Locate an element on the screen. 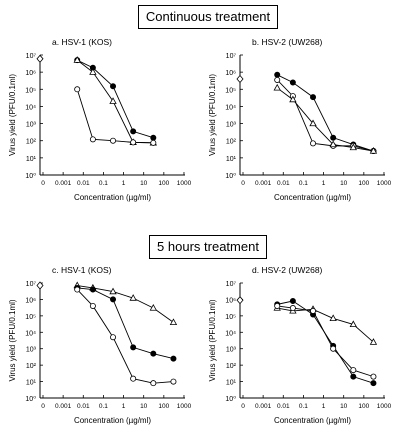 The image size is (403, 434). panel-title: b. HSV-2 (UW268) is located at coordinates (287, 42).